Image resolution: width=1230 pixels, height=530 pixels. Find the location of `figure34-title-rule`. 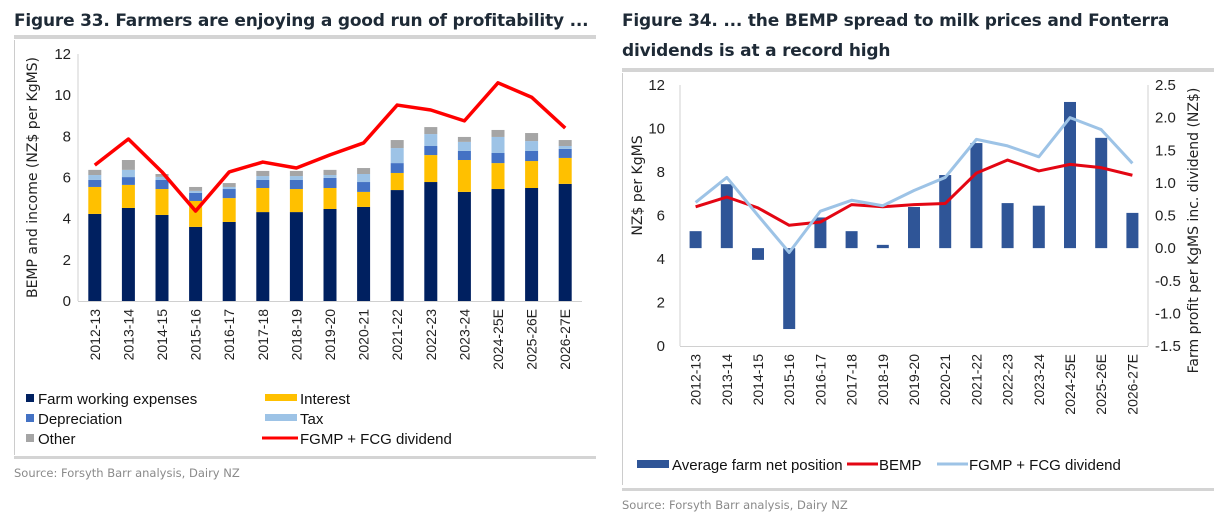

figure34-title-rule is located at coordinates (918, 70).